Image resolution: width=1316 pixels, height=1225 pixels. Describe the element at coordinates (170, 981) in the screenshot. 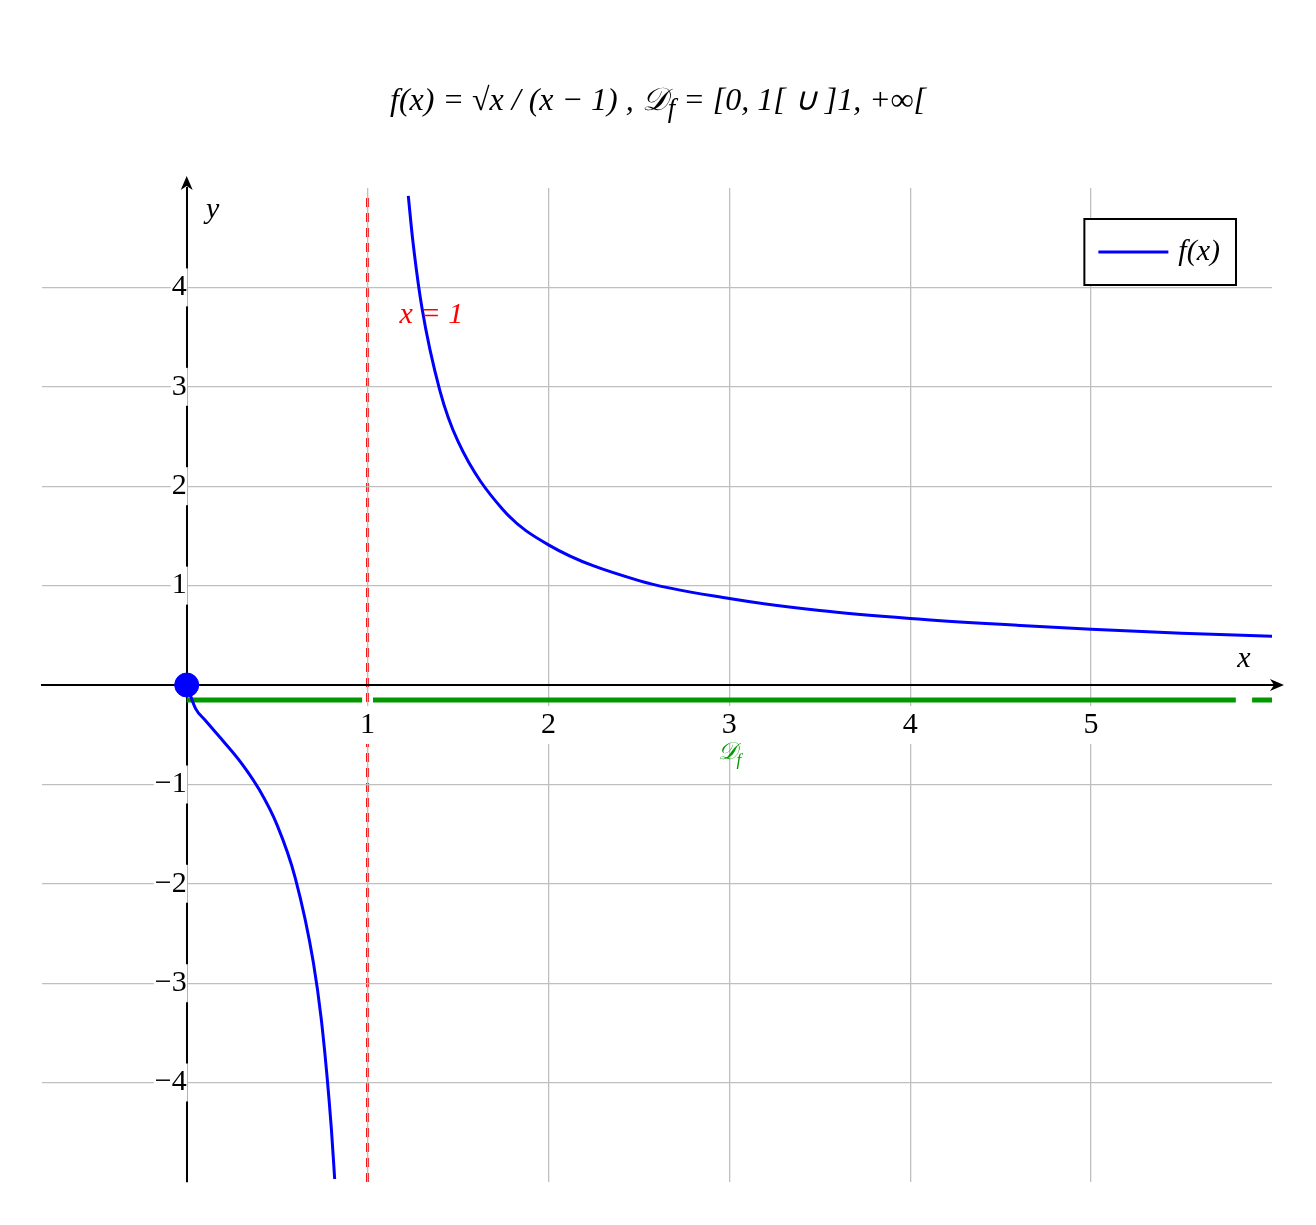

I see `y-tick-label: −3` at that location.